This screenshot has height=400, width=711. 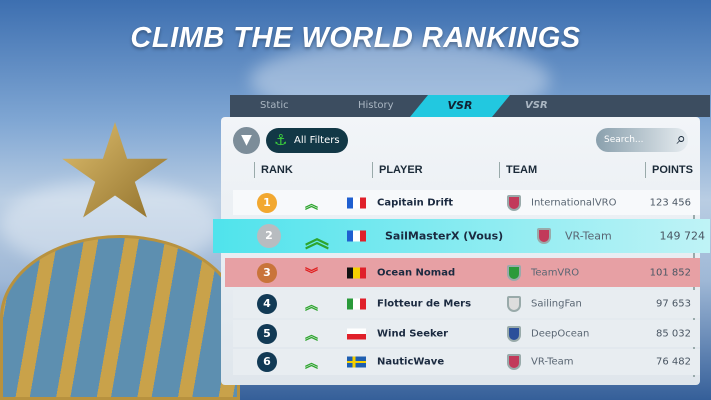 What do you see at coordinates (466, 202) in the screenshot?
I see `table-row: 1 ︽ Capitain Drift InternationalVRO 123 456` at bounding box center [466, 202].